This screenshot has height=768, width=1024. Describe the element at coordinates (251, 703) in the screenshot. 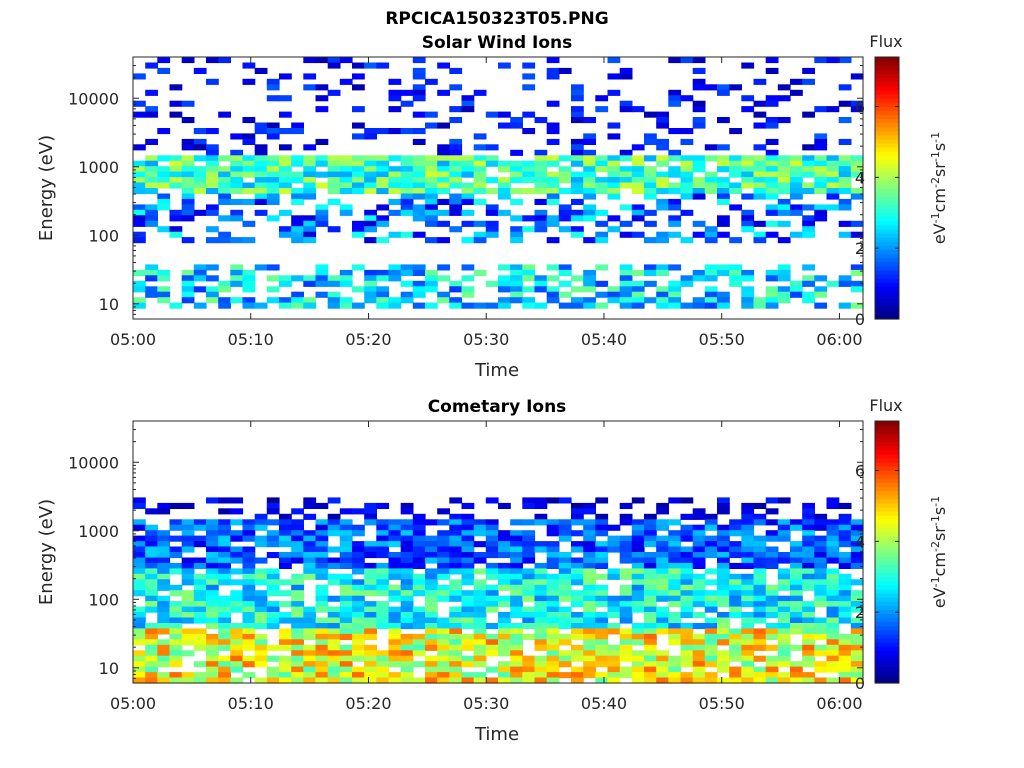

I see `x-tick-label: 05:10` at that location.